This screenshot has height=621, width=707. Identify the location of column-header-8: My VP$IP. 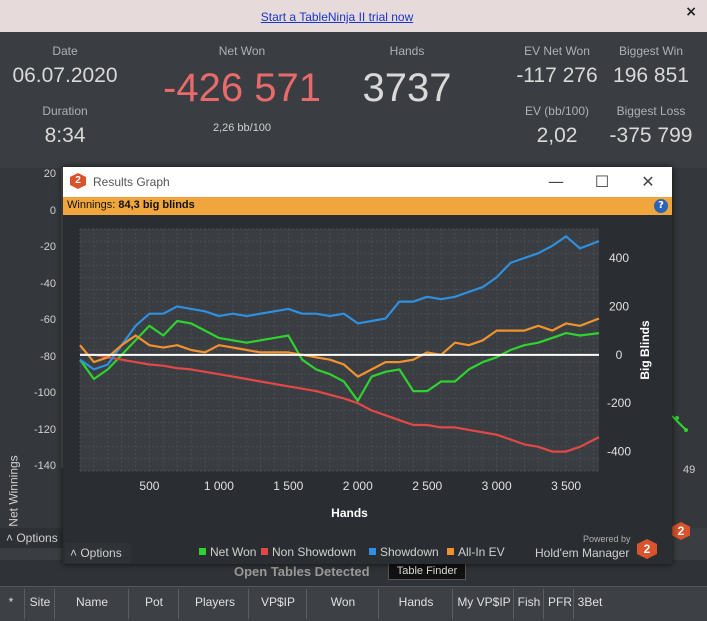
(484, 602).